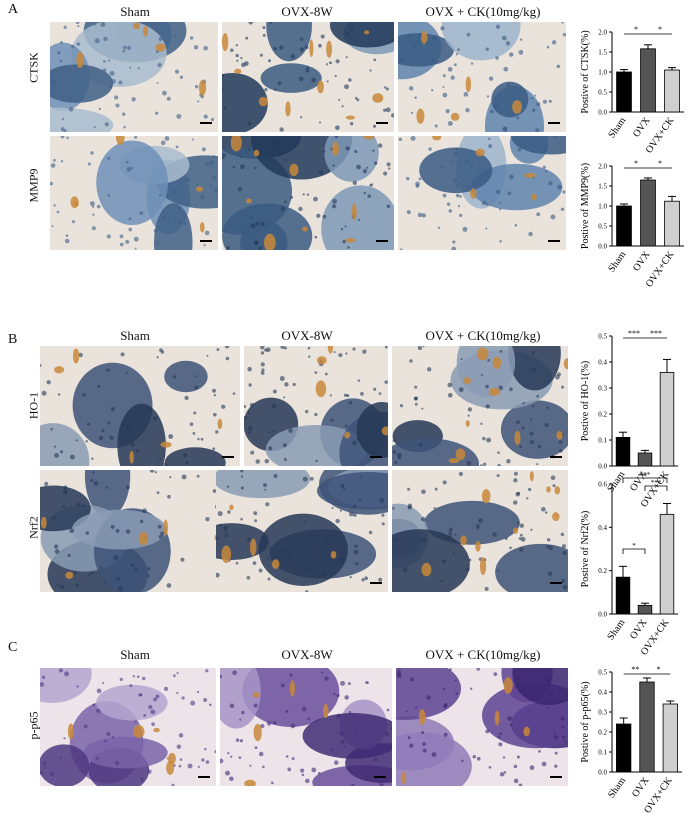 The width and height of the screenshot is (700, 838). Describe the element at coordinates (585, 206) in the screenshot. I see `y-axis-label: Postive of MMP9(%)` at that location.